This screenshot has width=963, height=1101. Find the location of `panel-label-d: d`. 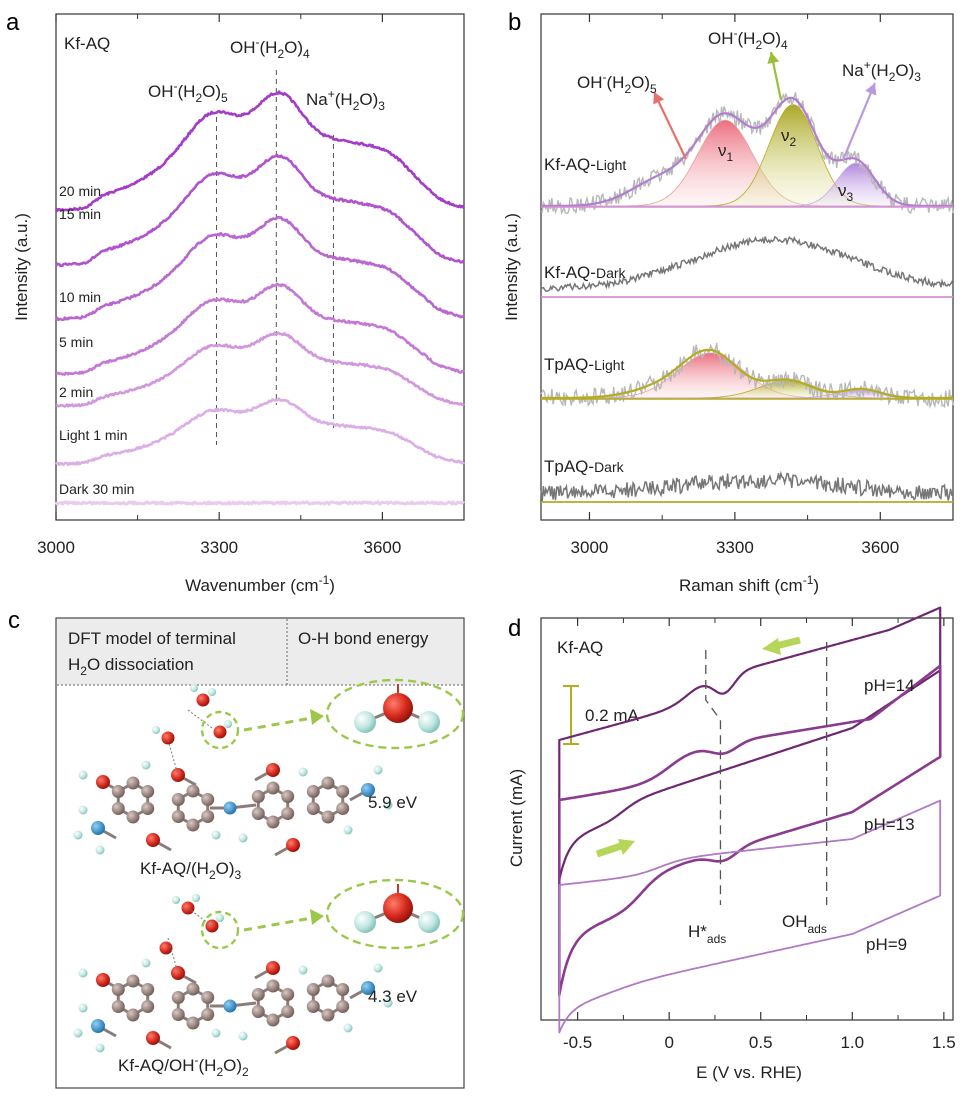

panel-label-d: d is located at coordinates (514, 628).